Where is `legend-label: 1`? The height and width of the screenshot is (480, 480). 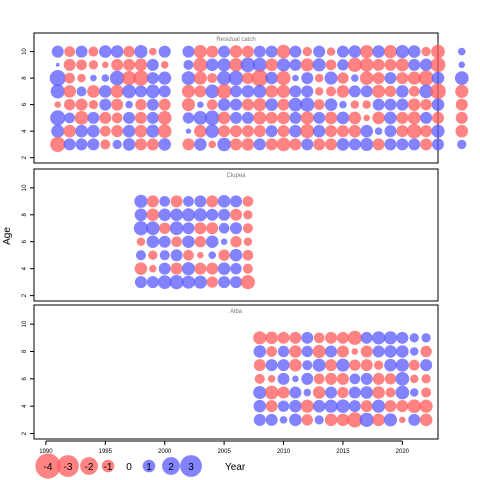
legend-label: 1 is located at coordinates (149, 467).